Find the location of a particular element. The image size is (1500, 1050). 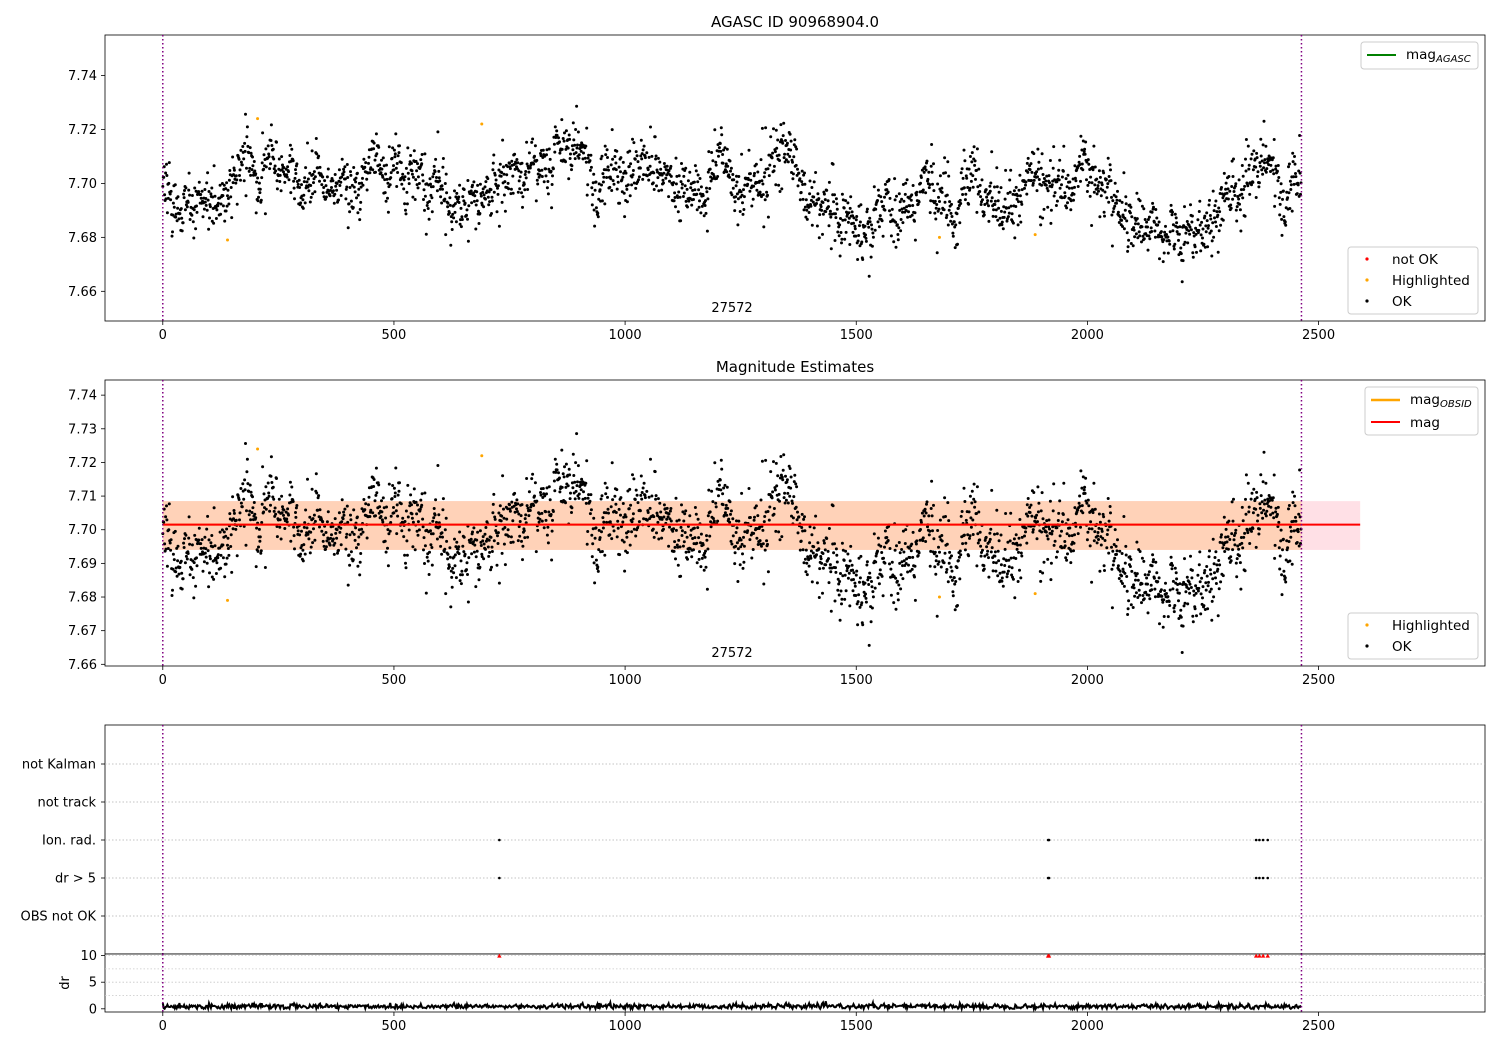

panel-magnitude-ytick-label: 7.72 is located at coordinates (82, 463).